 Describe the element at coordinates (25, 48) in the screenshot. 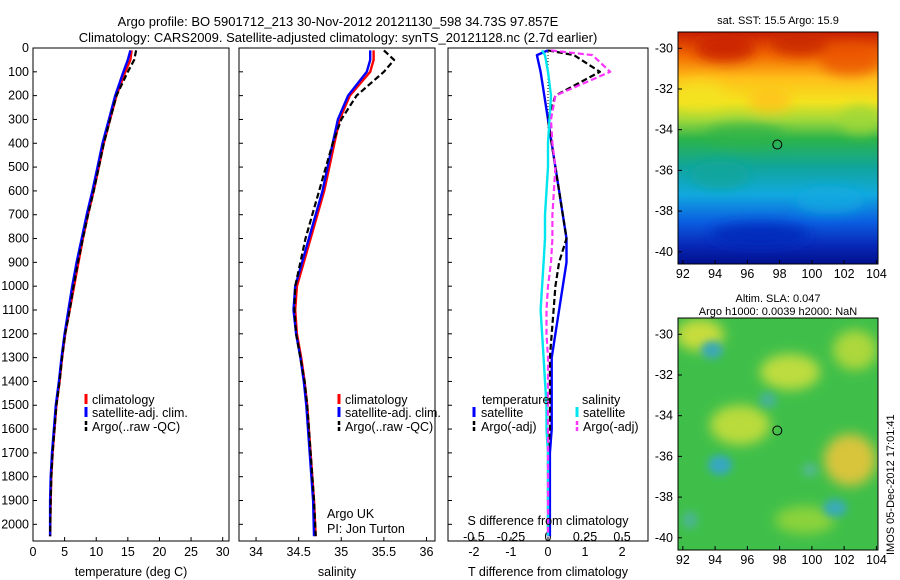

I see `depth-tick-label: 0` at that location.